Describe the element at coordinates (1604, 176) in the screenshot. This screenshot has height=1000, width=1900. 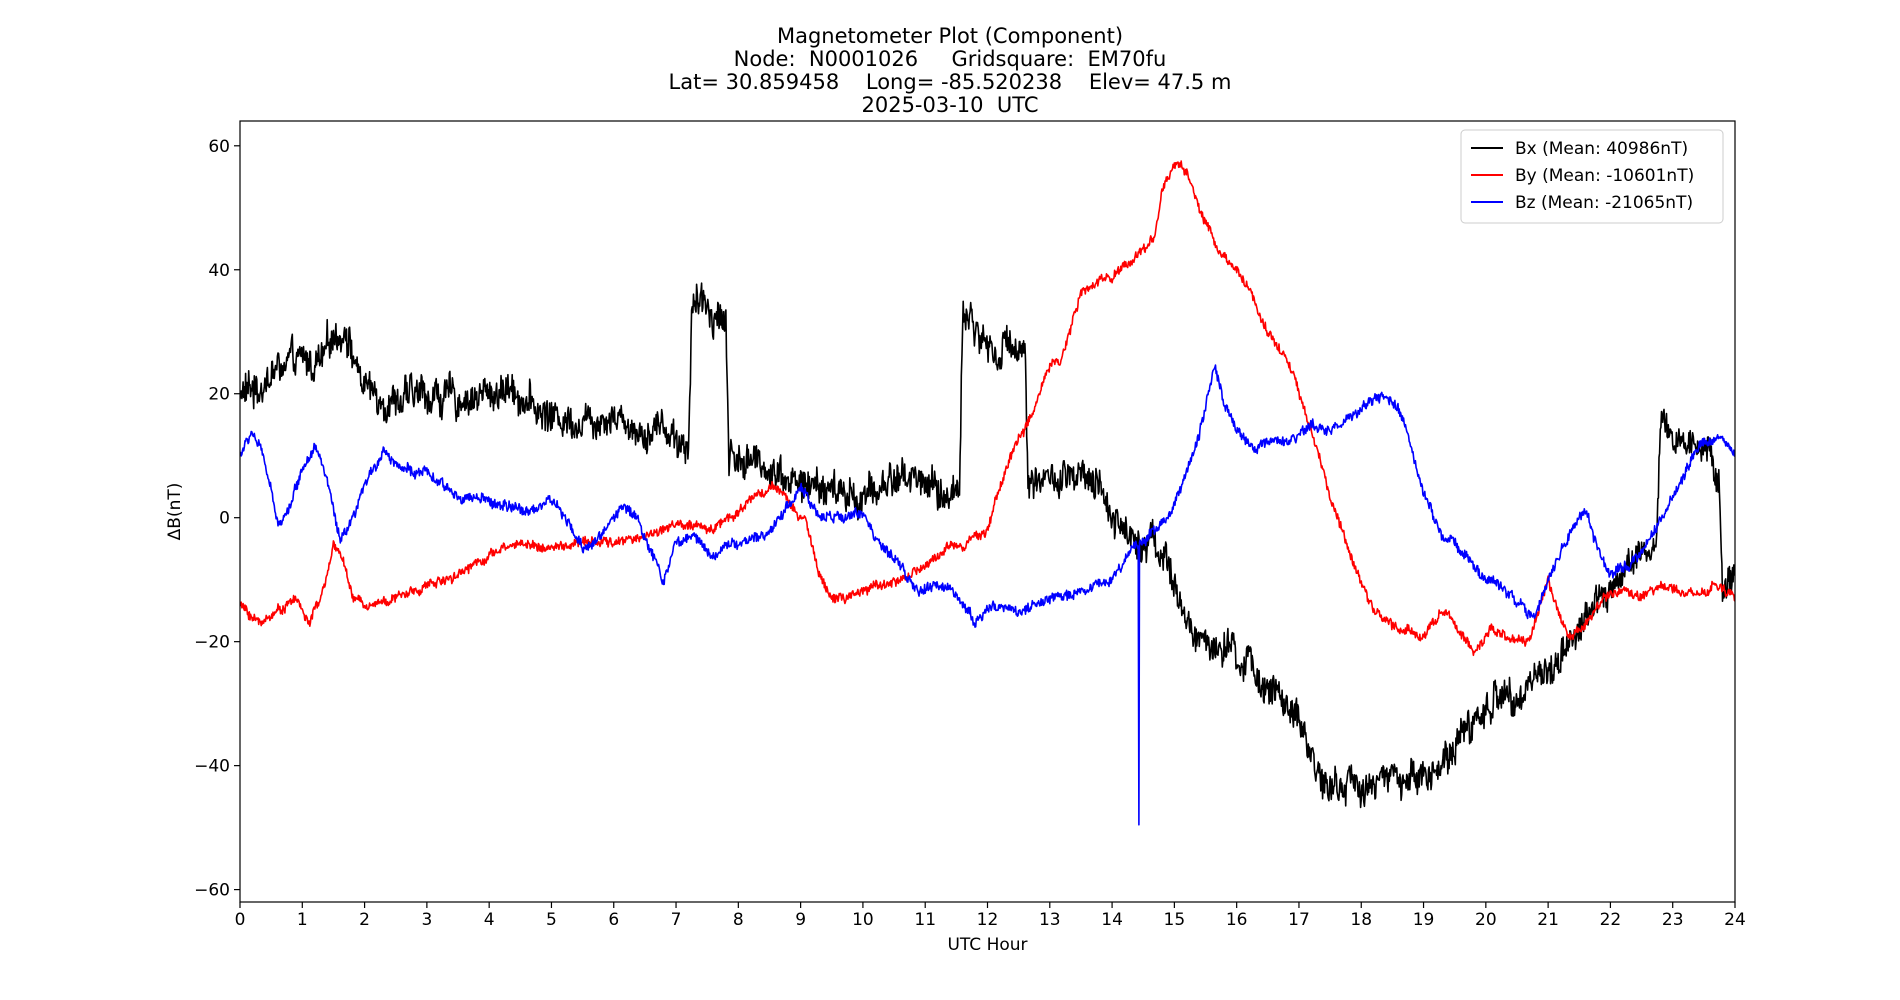
I see `legend-entry: By (Mean: -10601nT)` at that location.